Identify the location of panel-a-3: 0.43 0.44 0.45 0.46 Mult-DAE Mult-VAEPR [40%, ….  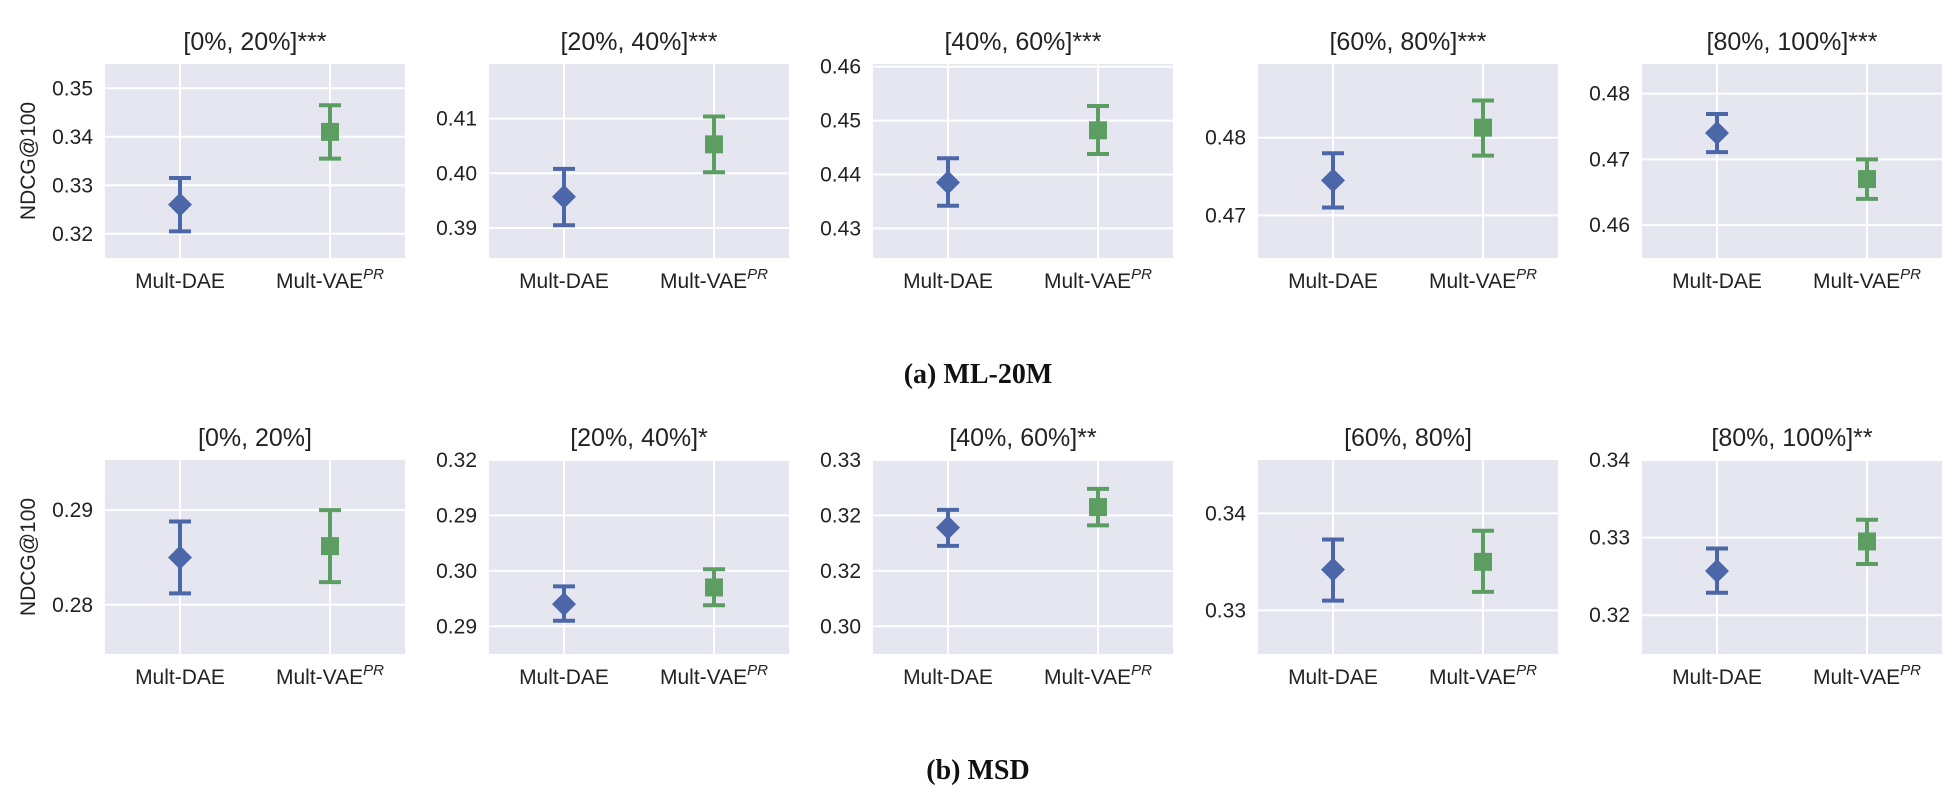
(996, 160).